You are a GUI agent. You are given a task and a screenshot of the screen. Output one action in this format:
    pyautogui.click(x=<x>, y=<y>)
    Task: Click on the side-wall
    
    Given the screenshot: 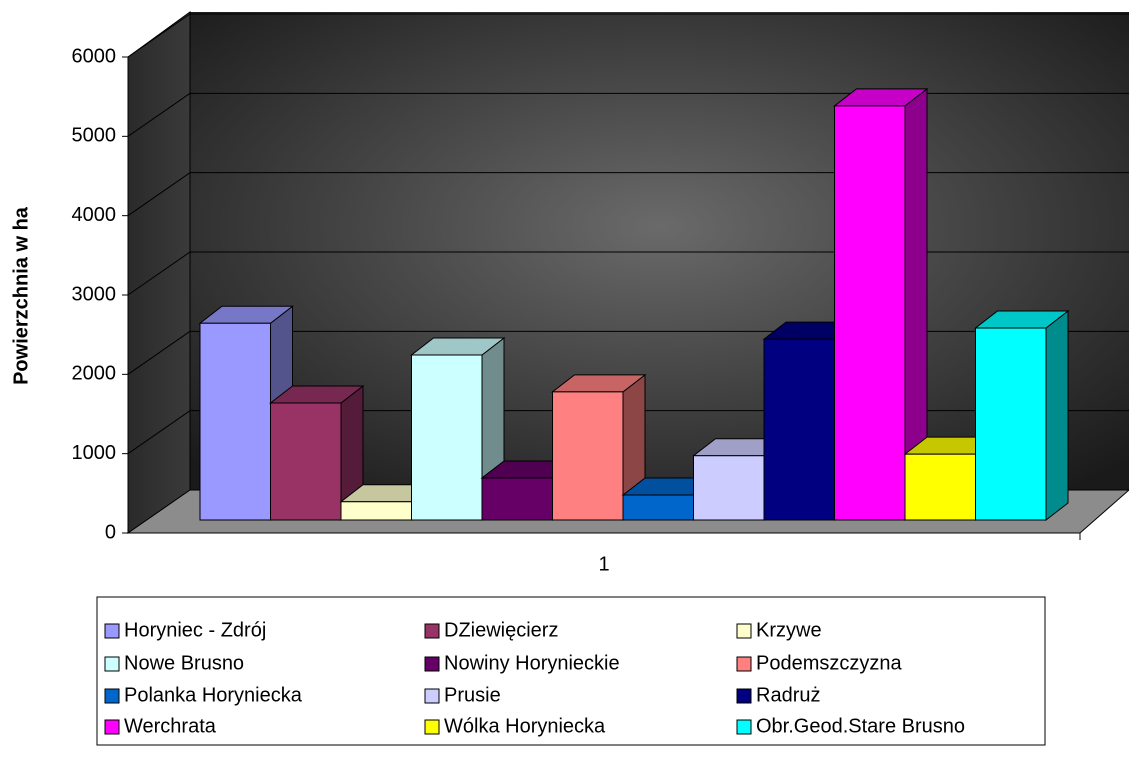 What is the action you would take?
    pyautogui.click(x=159, y=272)
    